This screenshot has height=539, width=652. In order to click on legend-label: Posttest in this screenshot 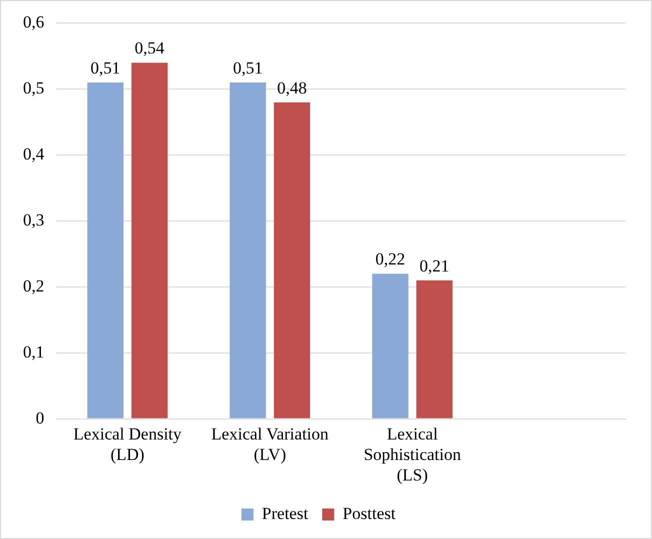, I will do `click(369, 513)`.